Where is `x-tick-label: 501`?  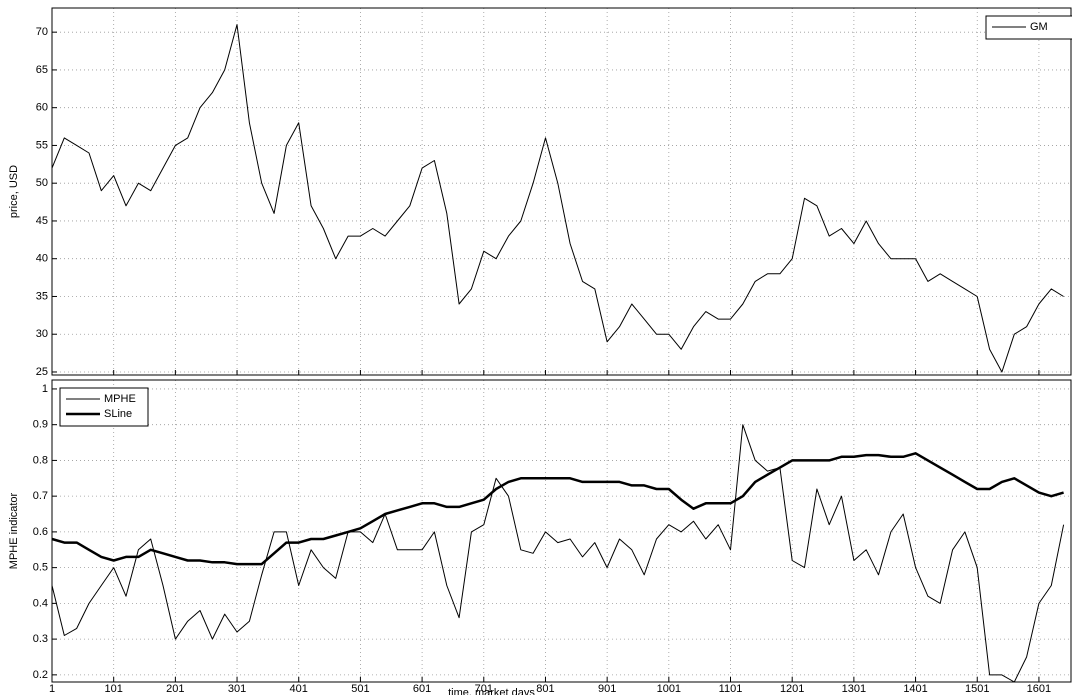
x-tick-label: 501 is located at coordinates (360, 689).